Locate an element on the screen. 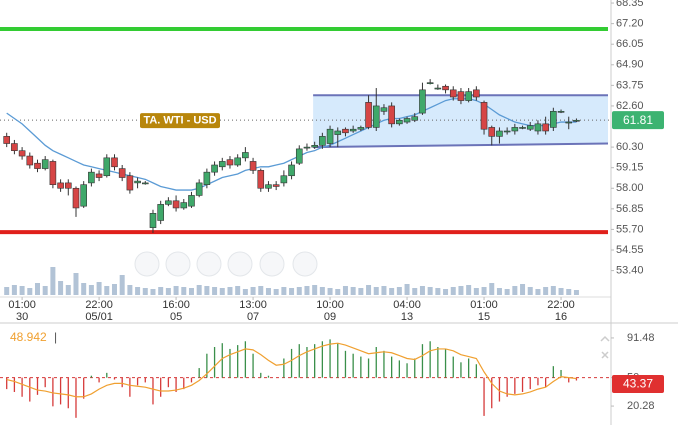 This screenshot has height=425, width=678. y-tick-label: 60.30 is located at coordinates (630, 147).